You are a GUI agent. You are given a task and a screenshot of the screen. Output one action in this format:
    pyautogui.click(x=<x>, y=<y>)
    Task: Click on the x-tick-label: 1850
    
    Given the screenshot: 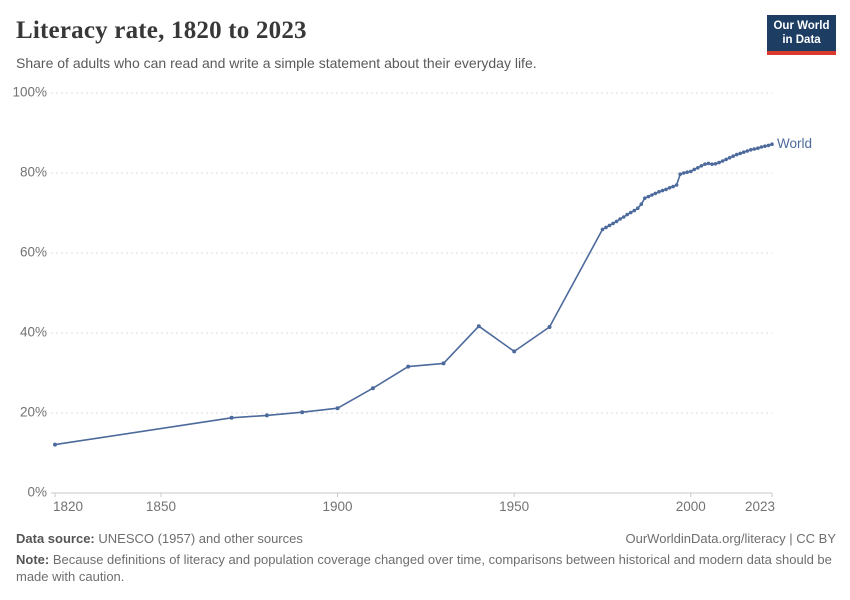 What is the action you would take?
    pyautogui.click(x=161, y=506)
    